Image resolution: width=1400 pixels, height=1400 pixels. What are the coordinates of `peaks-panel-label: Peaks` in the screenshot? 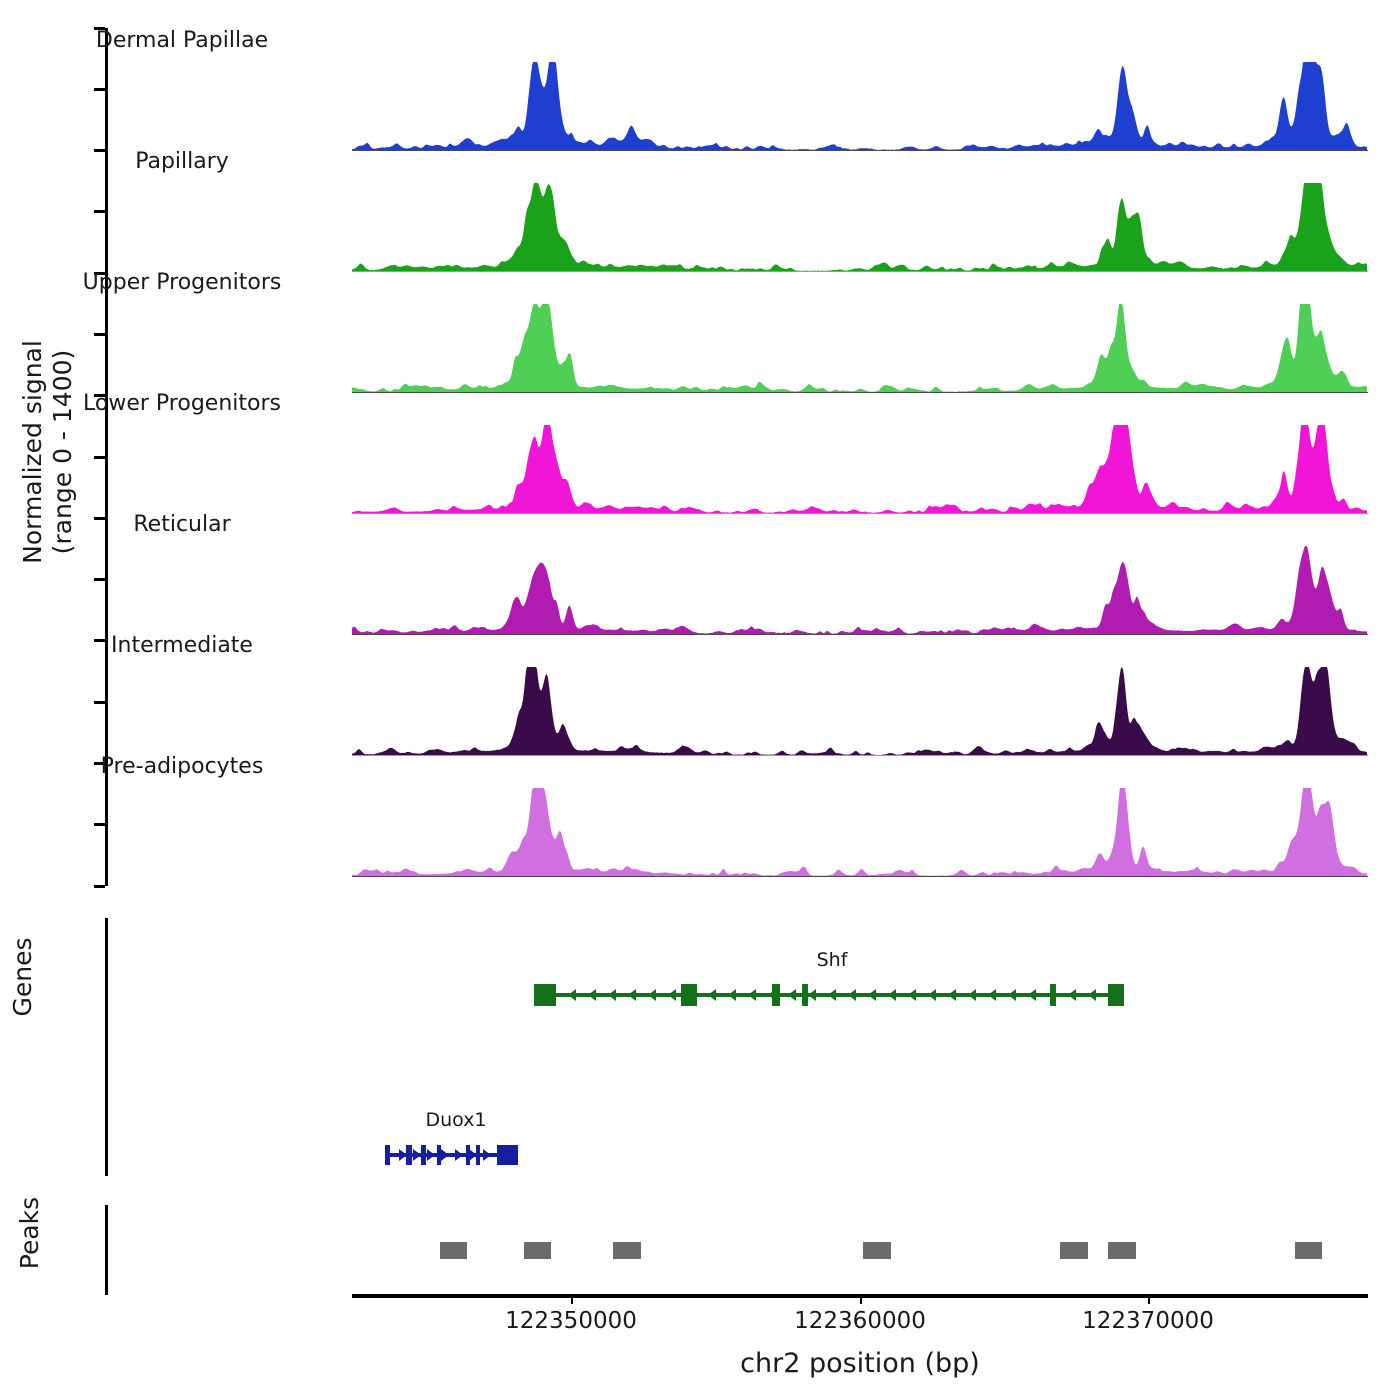 It's located at (29, 1233).